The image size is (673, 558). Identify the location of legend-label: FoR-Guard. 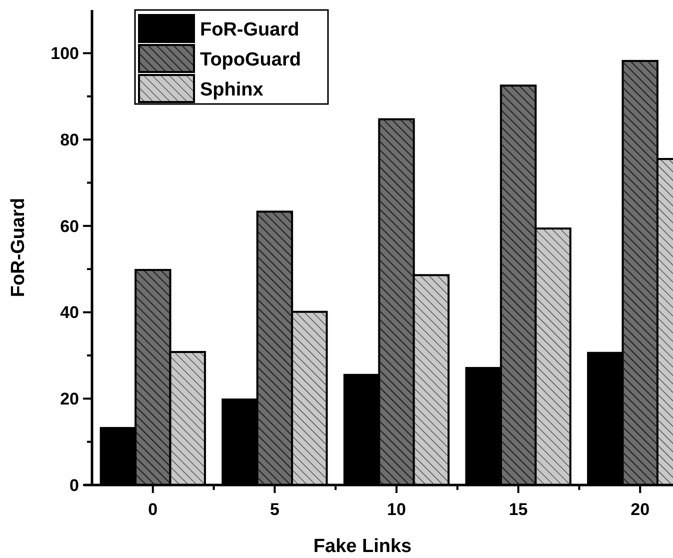
(250, 30).